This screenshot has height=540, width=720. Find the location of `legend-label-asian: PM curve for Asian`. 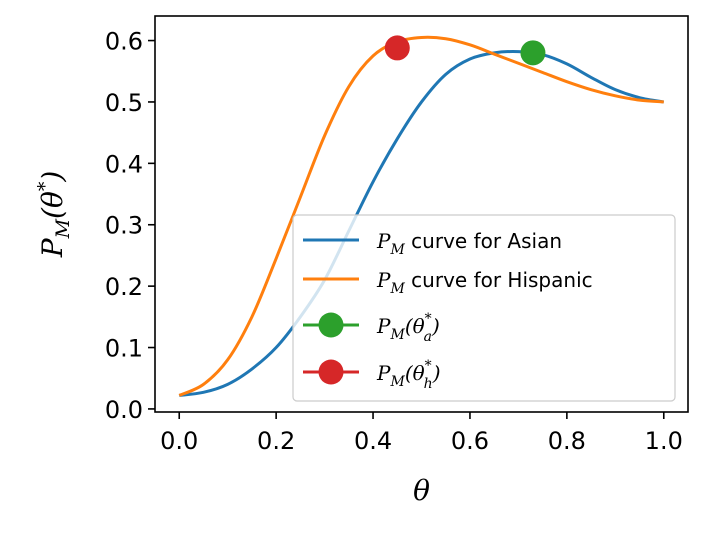

legend-label-asian: PM curve for Asian is located at coordinates (469, 243).